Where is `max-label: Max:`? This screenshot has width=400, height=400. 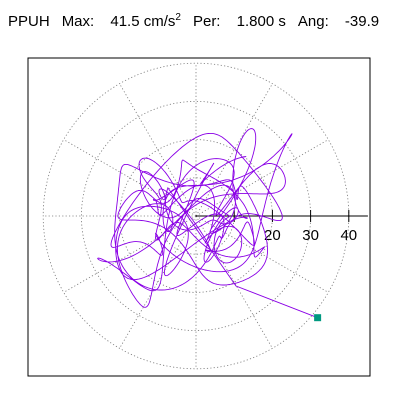 max-label: Max: is located at coordinates (78, 21).